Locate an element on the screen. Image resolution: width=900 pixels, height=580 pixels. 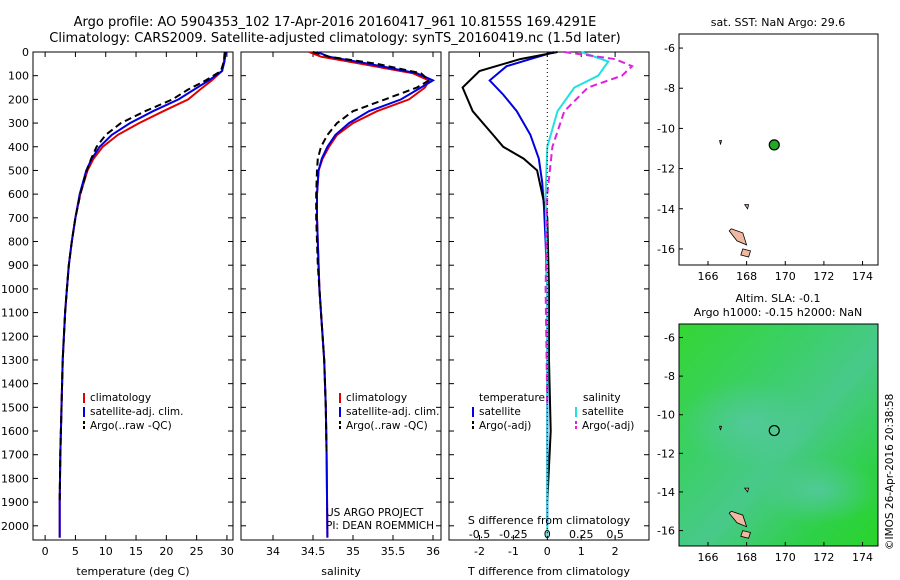
sst-map-ytick-label: -10 is located at coordinates (666, 128).